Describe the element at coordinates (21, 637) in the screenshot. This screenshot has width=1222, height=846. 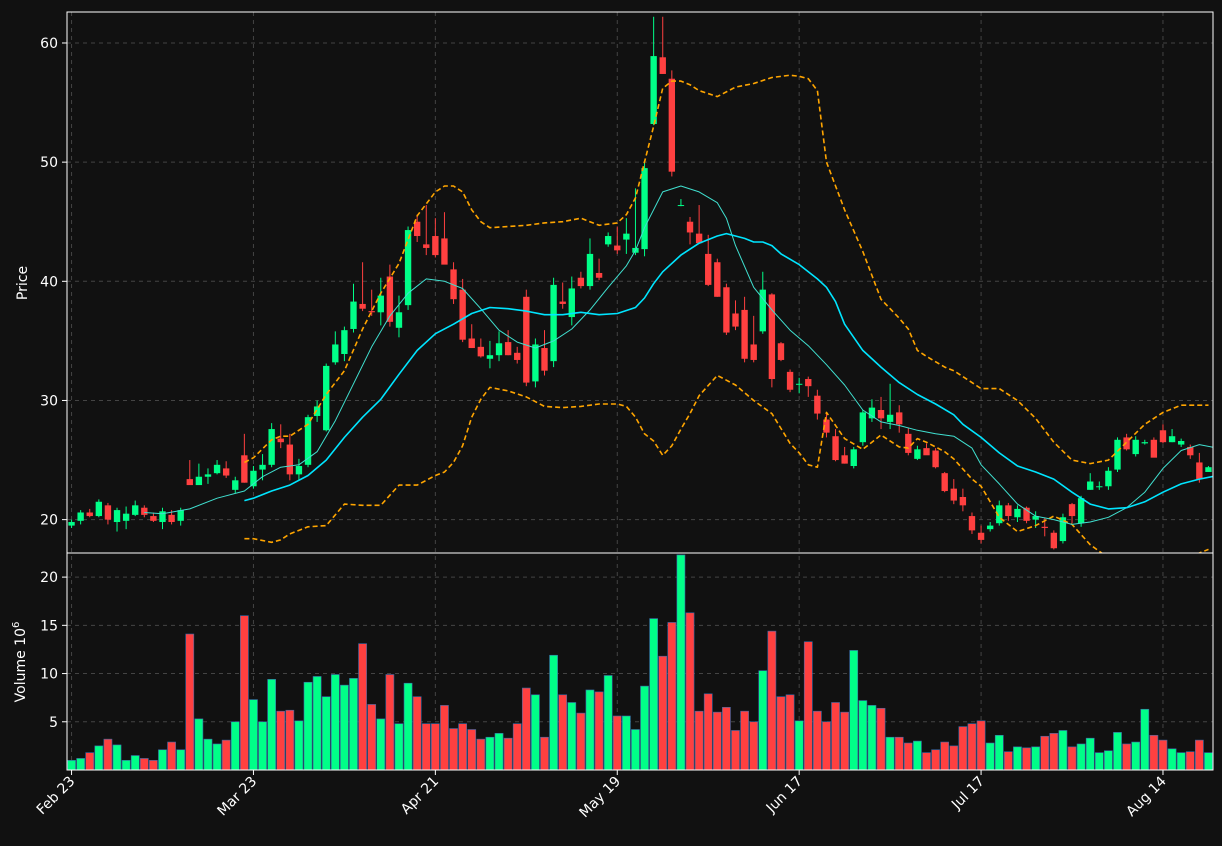
I see `volume-axis-label-base: 10` at that location.